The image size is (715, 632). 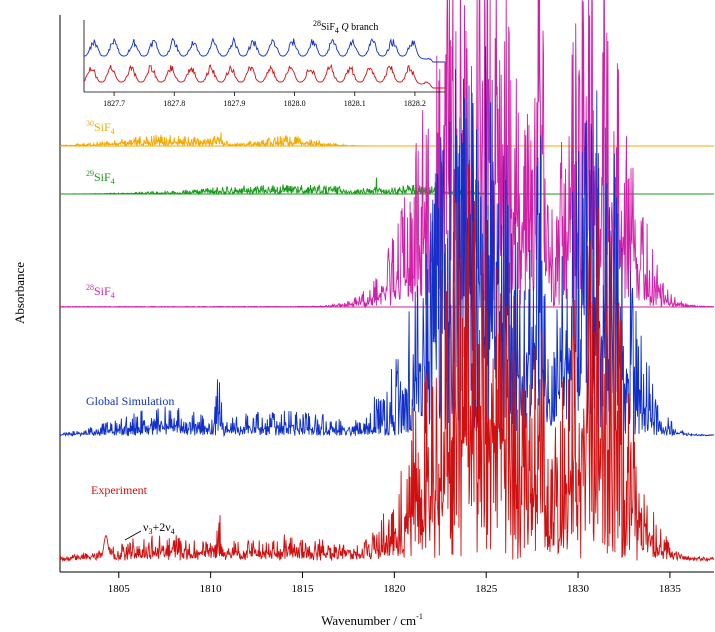 What do you see at coordinates (372, 620) in the screenshot?
I see `x-axis-title: Wavenumber / cm-1` at bounding box center [372, 620].